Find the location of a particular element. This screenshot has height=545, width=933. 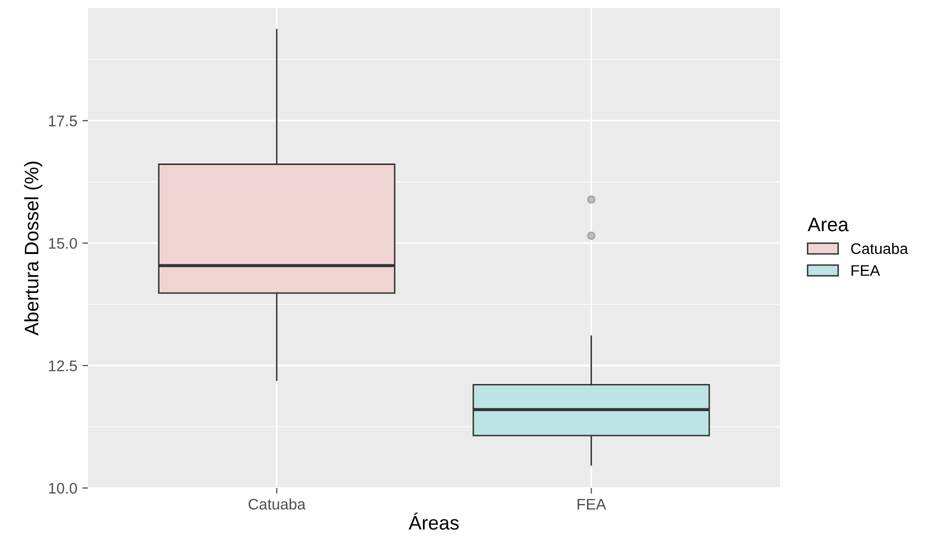

legend-label: FEA is located at coordinates (866, 270).